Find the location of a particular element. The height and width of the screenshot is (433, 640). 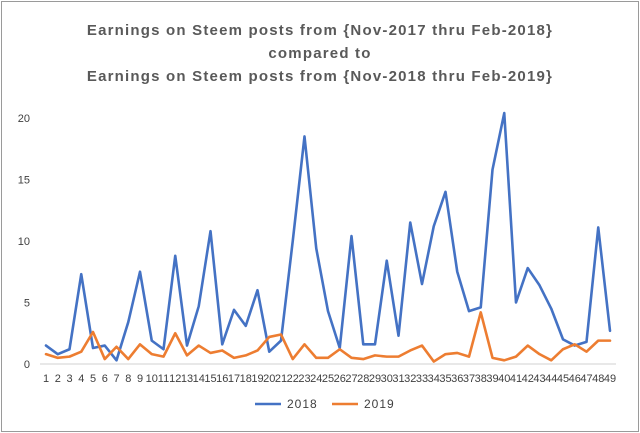

x-tick-label: 16 is located at coordinates (222, 379).